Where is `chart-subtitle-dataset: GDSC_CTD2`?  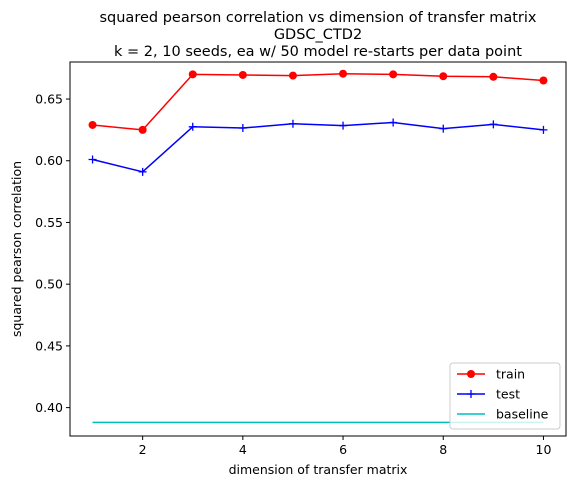
chart-subtitle-dataset: GDSC_CTD2 is located at coordinates (318, 35).